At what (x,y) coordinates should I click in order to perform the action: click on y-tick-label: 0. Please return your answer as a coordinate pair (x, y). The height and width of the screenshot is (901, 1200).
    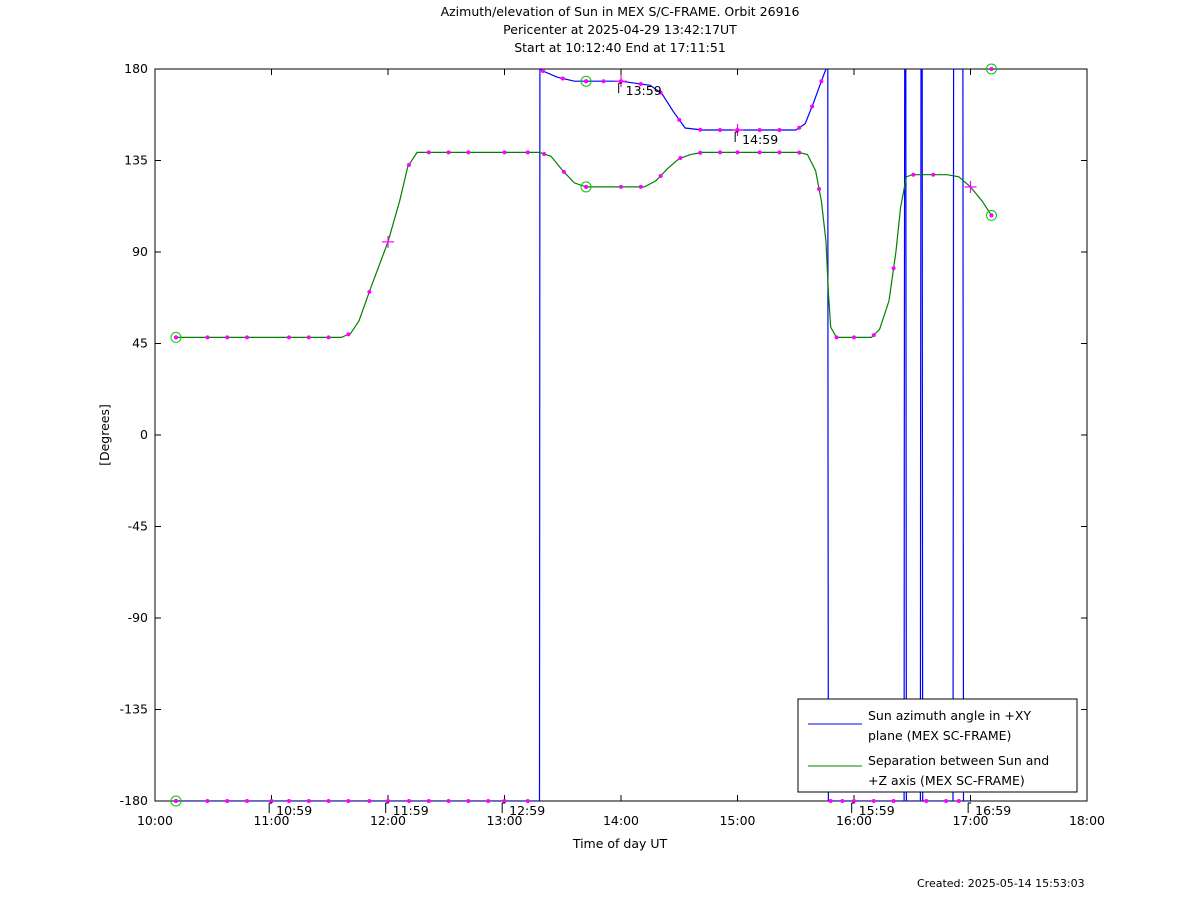
    Looking at the image, I should click on (144, 434).